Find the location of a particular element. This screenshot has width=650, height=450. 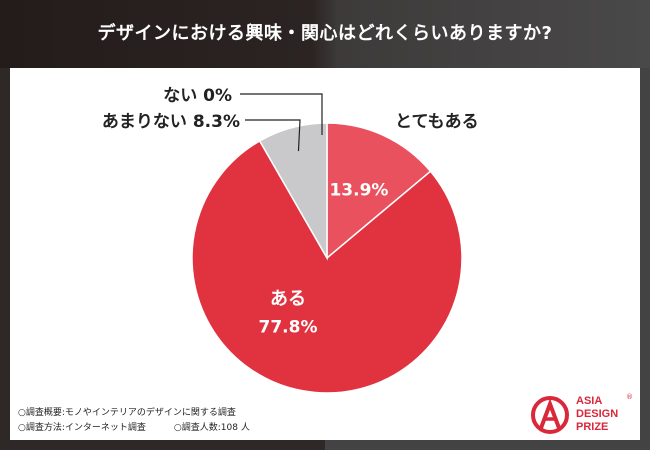

survey-method-note: ○調査方法:インターネット調査 ○調査人数:108 人 is located at coordinates (134, 426).